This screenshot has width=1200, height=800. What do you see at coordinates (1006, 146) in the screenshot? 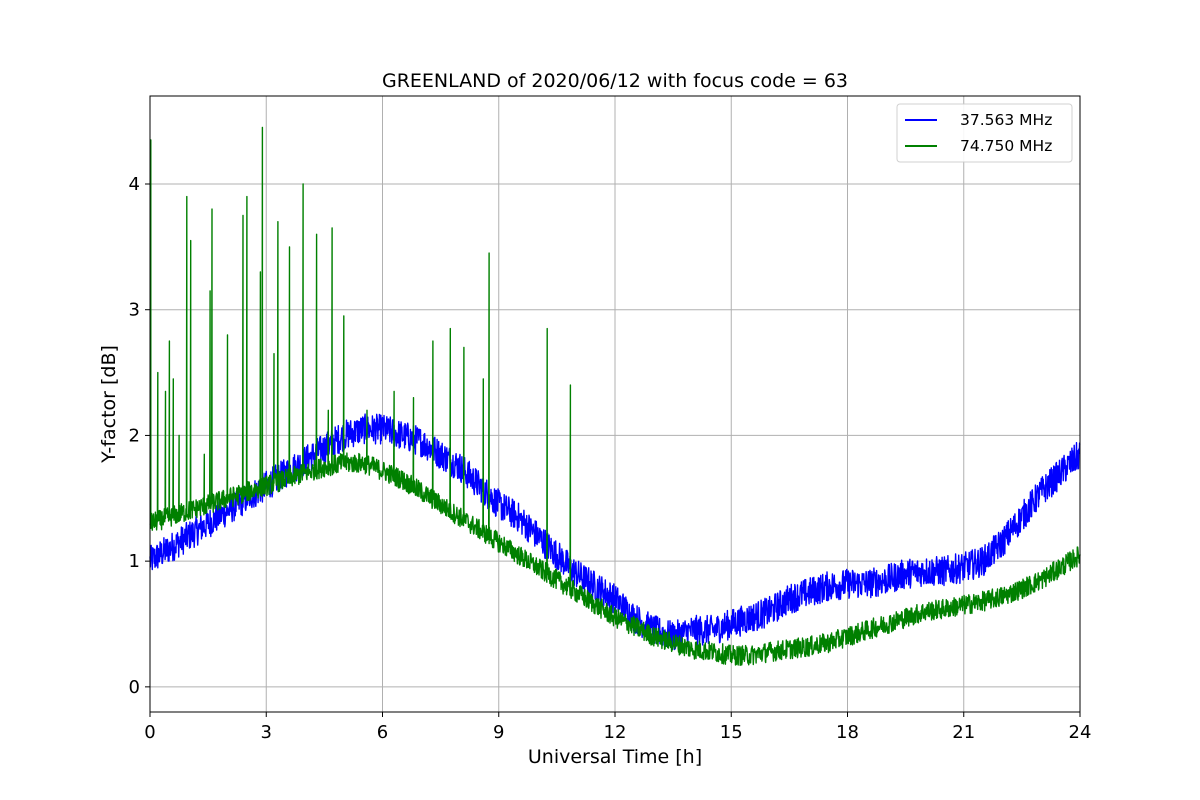
I see `legend-entry-label: 74.750 MHz` at bounding box center [1006, 146].